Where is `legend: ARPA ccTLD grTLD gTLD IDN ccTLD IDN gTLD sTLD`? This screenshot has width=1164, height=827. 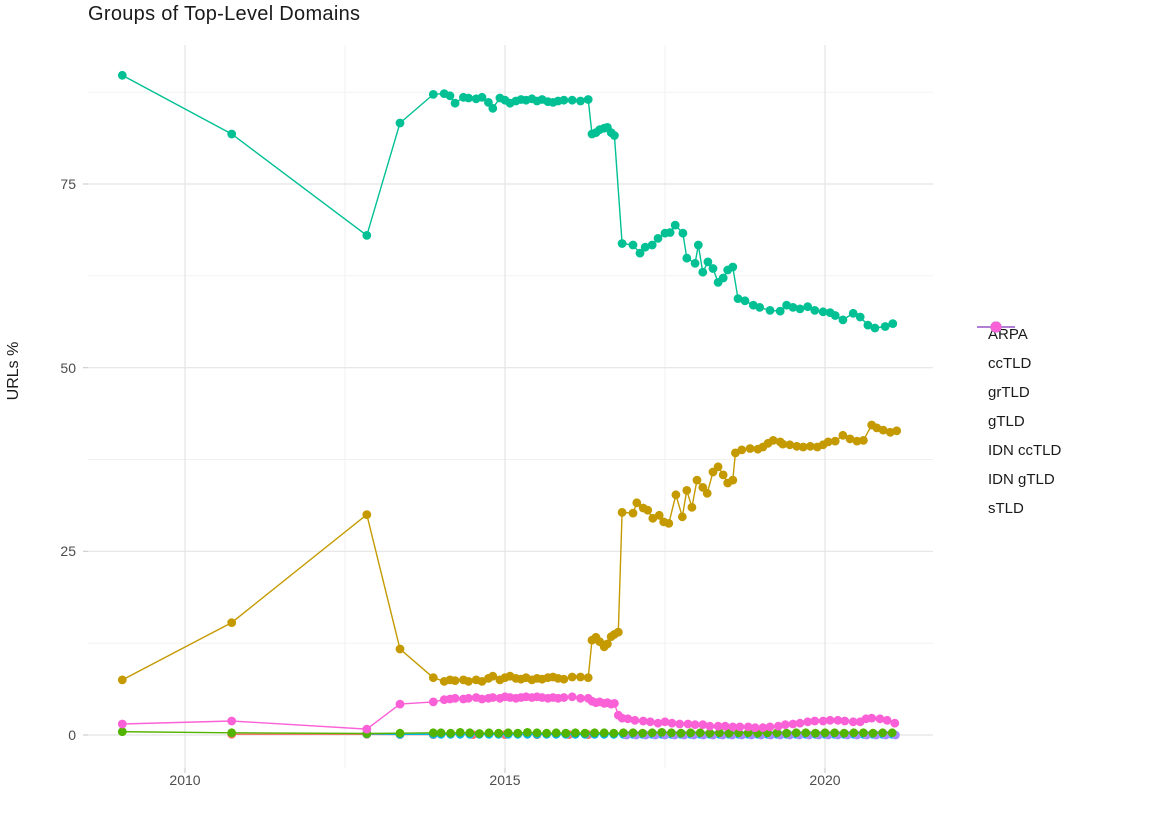
legend: ARPA ccTLD grTLD gTLD IDN ccTLD IDN gTLD sTLD is located at coordinates (1018, 421).